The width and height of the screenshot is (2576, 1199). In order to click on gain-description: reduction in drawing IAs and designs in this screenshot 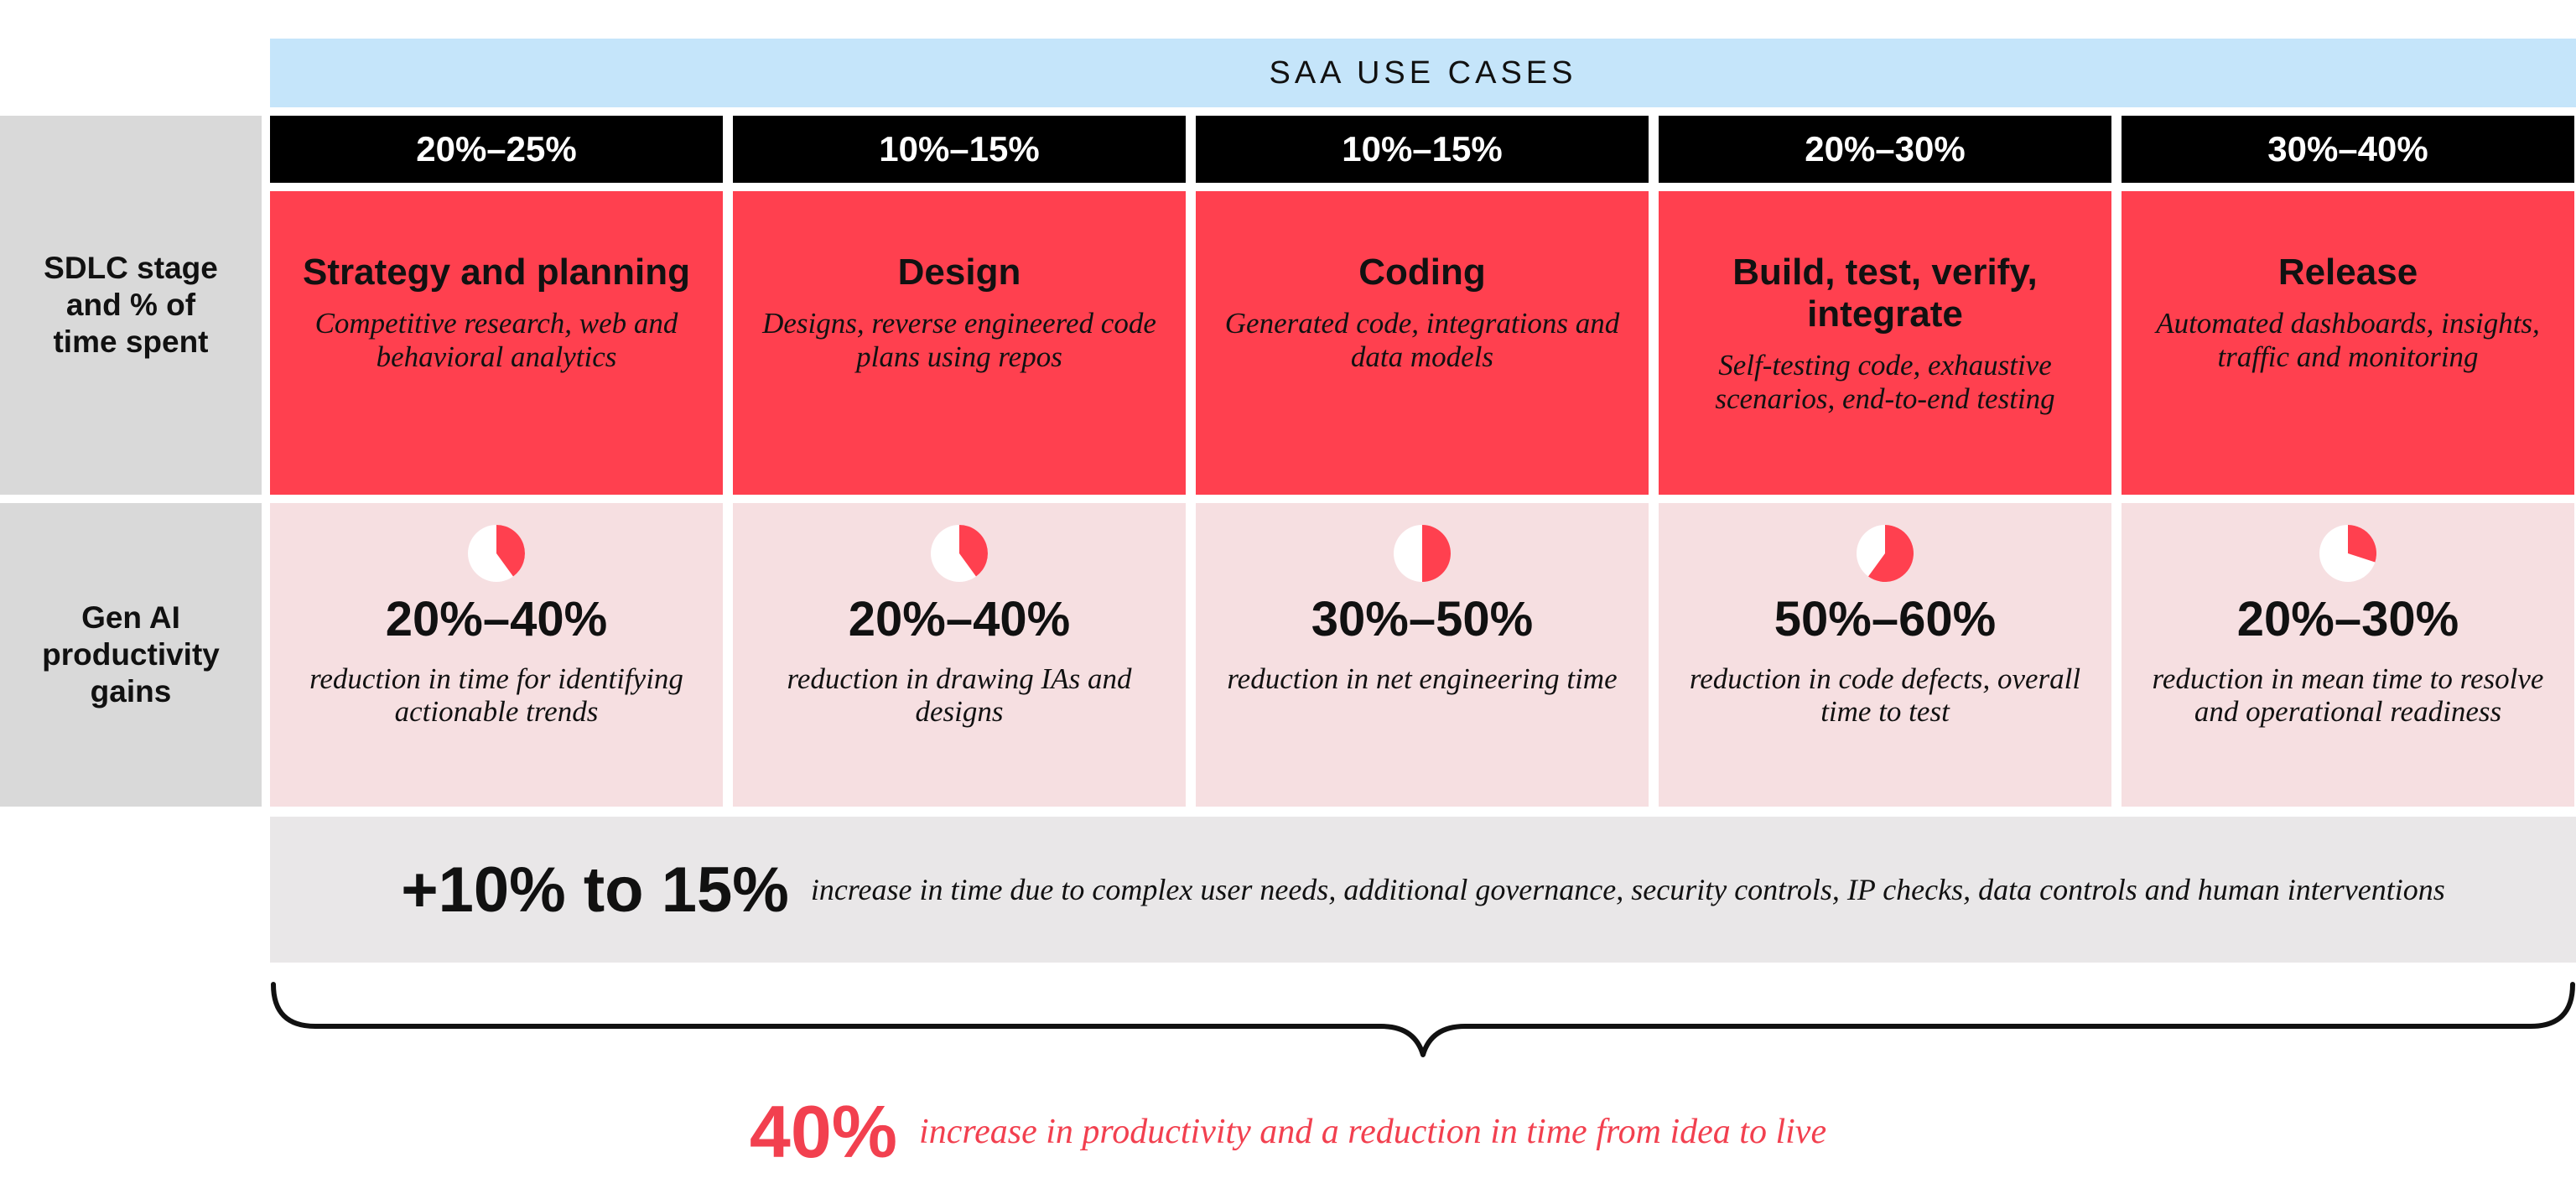, I will do `click(959, 695)`.